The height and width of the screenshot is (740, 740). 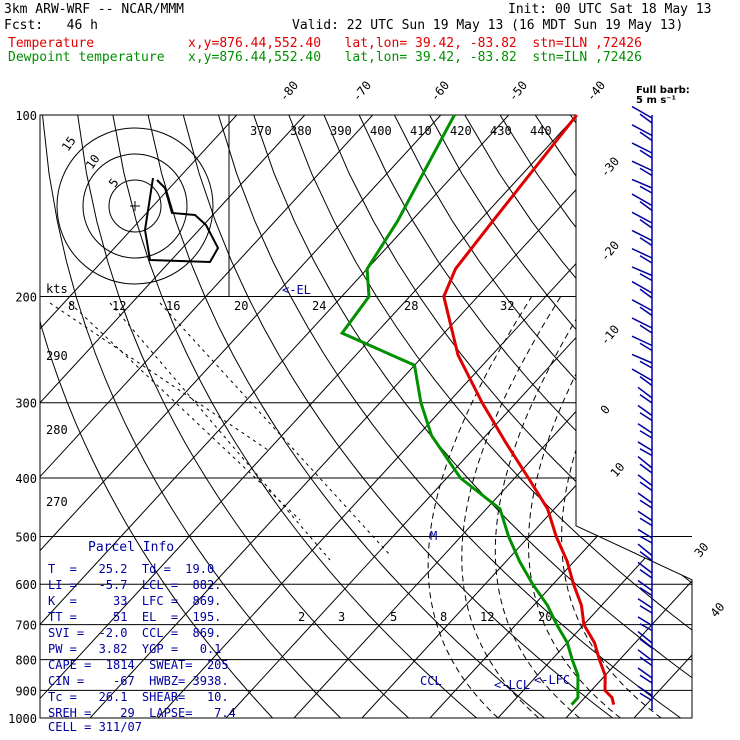 I want to click on theta-e-label: 280, so click(x=57, y=430).